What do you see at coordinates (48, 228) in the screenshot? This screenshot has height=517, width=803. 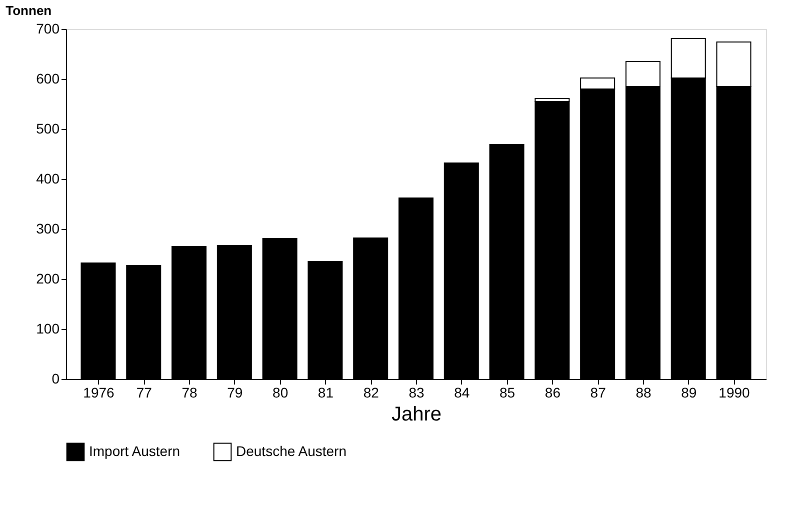 I see `y-tick-label: 300` at bounding box center [48, 228].